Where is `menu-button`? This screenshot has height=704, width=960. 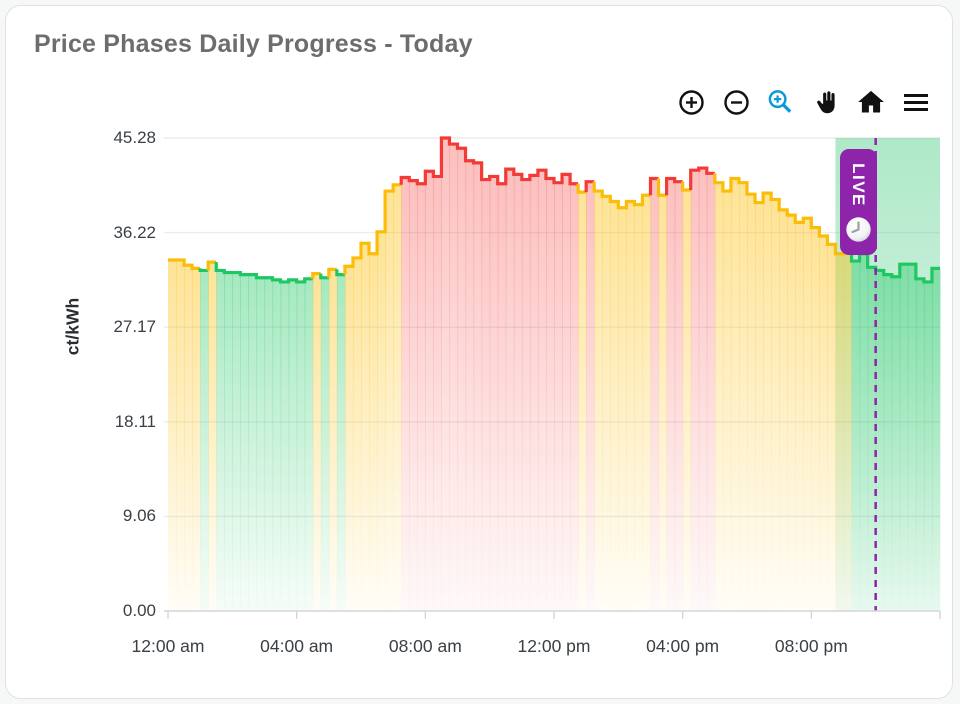 menu-button is located at coordinates (916, 102).